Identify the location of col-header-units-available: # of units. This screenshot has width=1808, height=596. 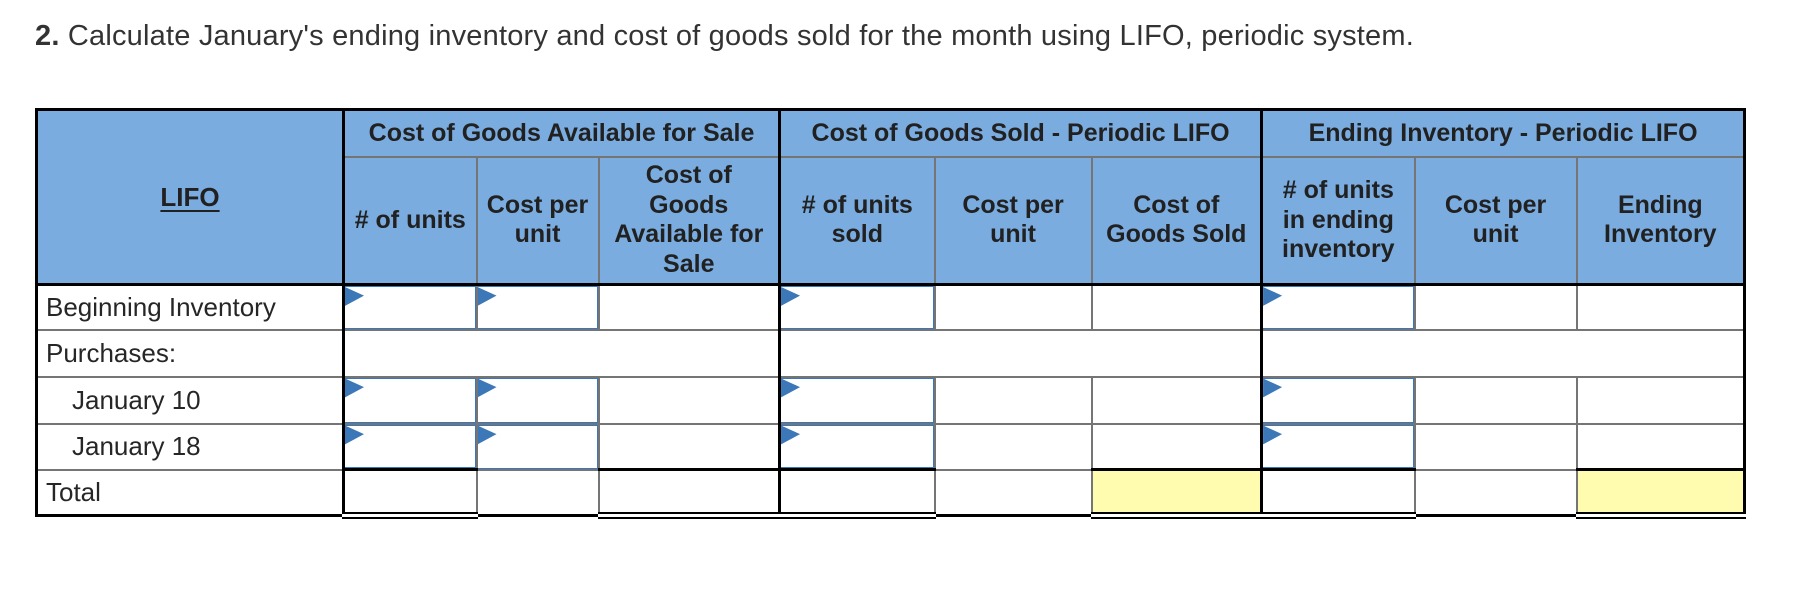
(410, 220).